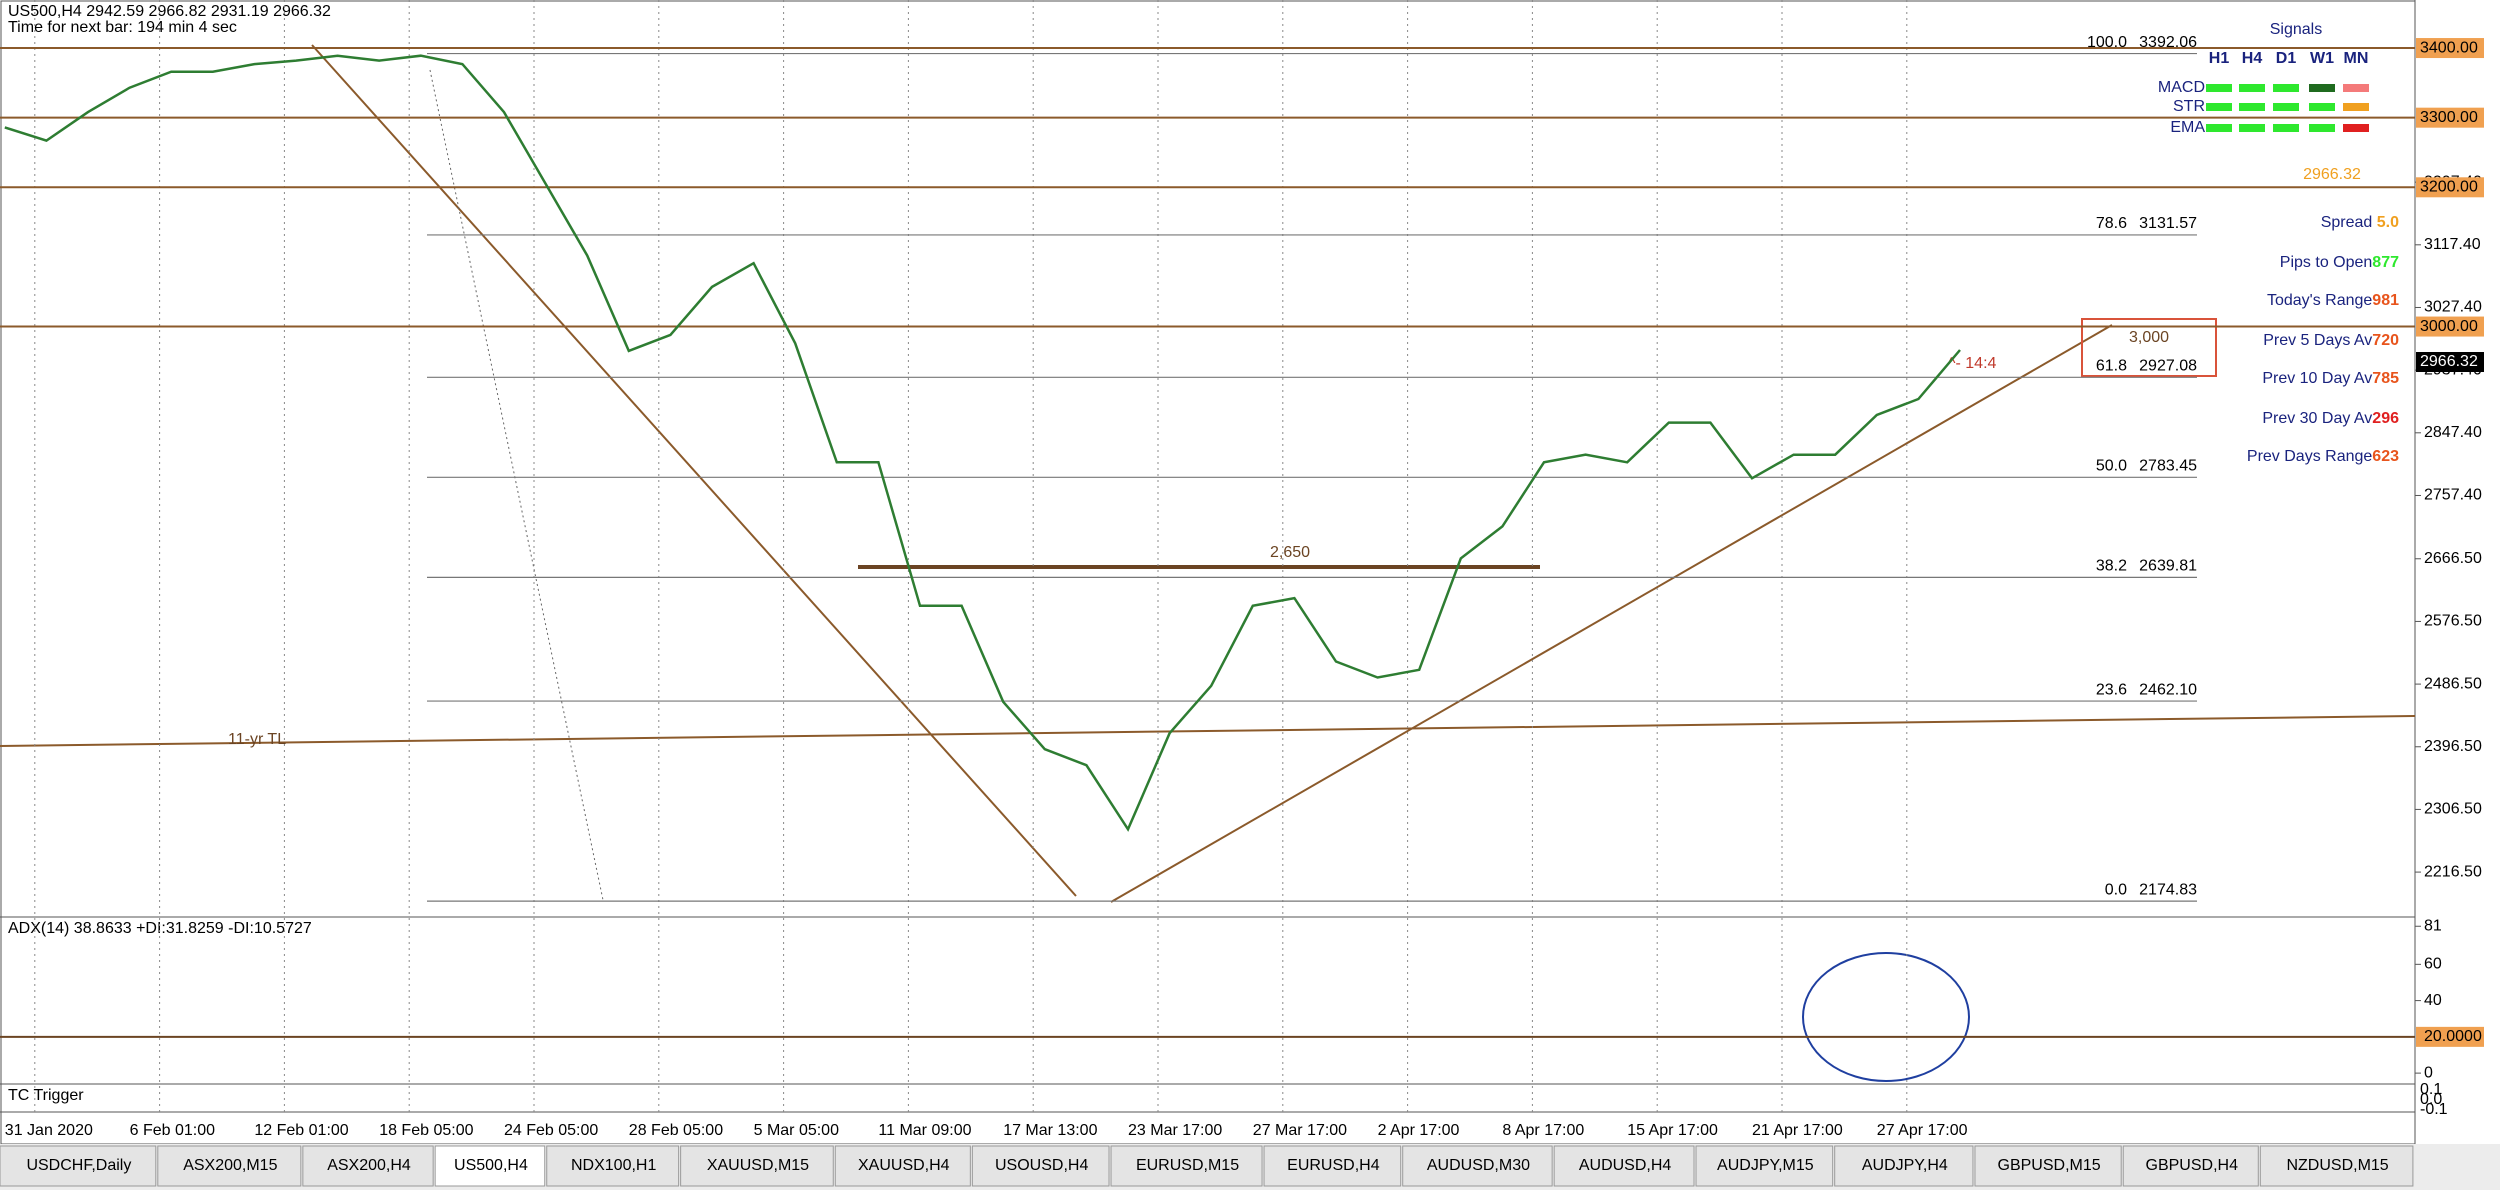  I want to click on tab-label: USDCHF,Daily, so click(78, 1165).